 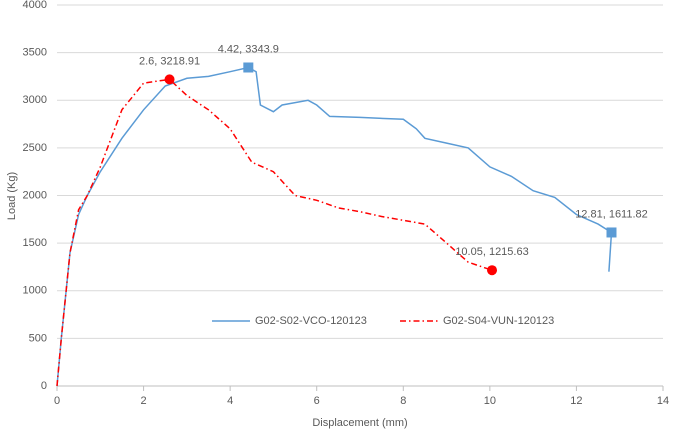 I want to click on y-tick-label: 0, so click(x=44, y=386).